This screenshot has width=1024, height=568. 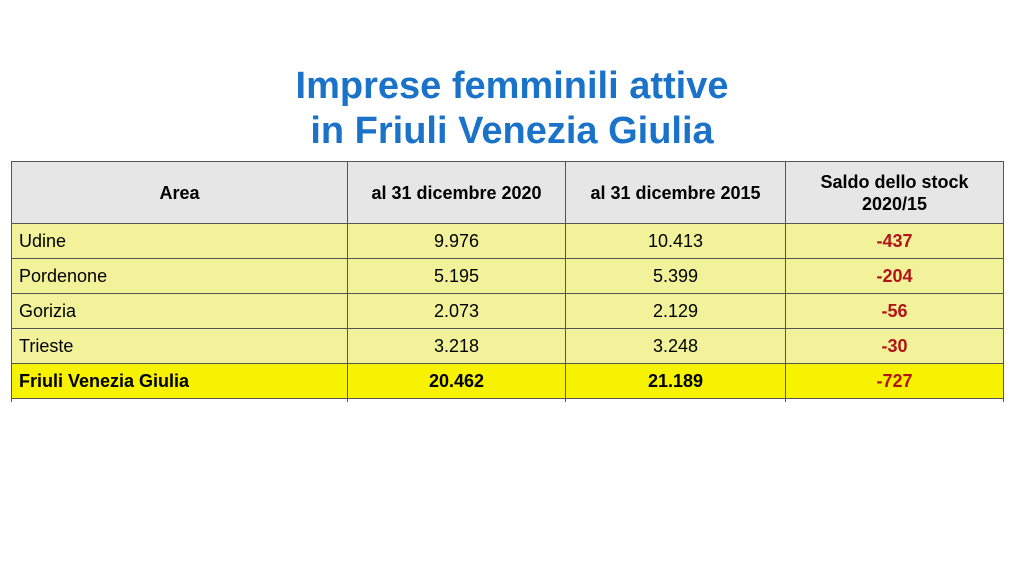 I want to click on header-2020: al 31 dicembre 2020, so click(x=456, y=192).